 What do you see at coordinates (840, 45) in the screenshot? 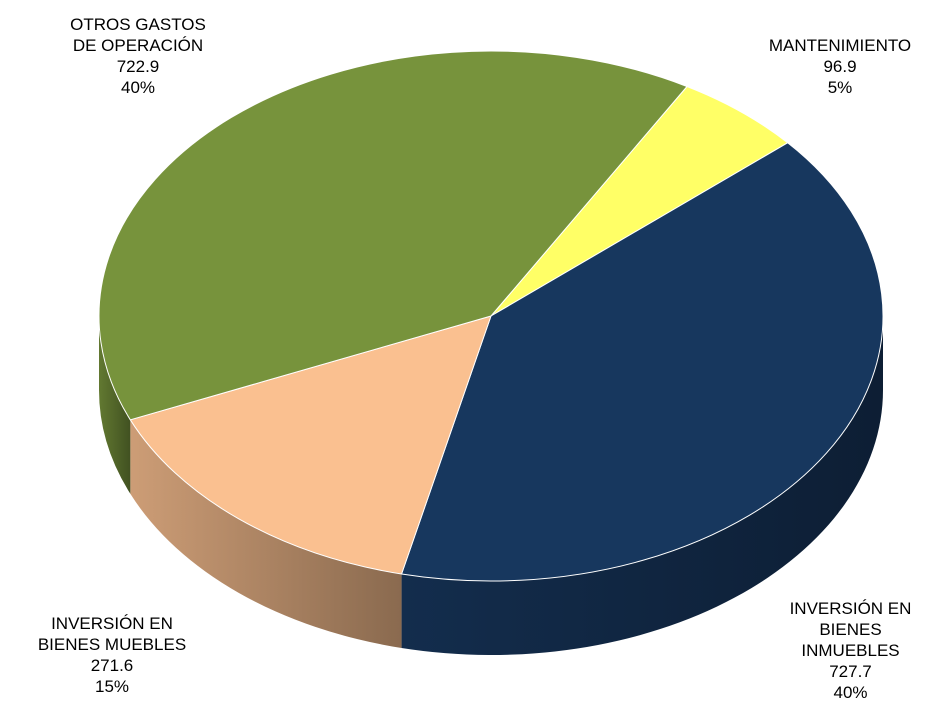
I see `label-mantenimiento-name: MANTENIMIENTO` at bounding box center [840, 45].